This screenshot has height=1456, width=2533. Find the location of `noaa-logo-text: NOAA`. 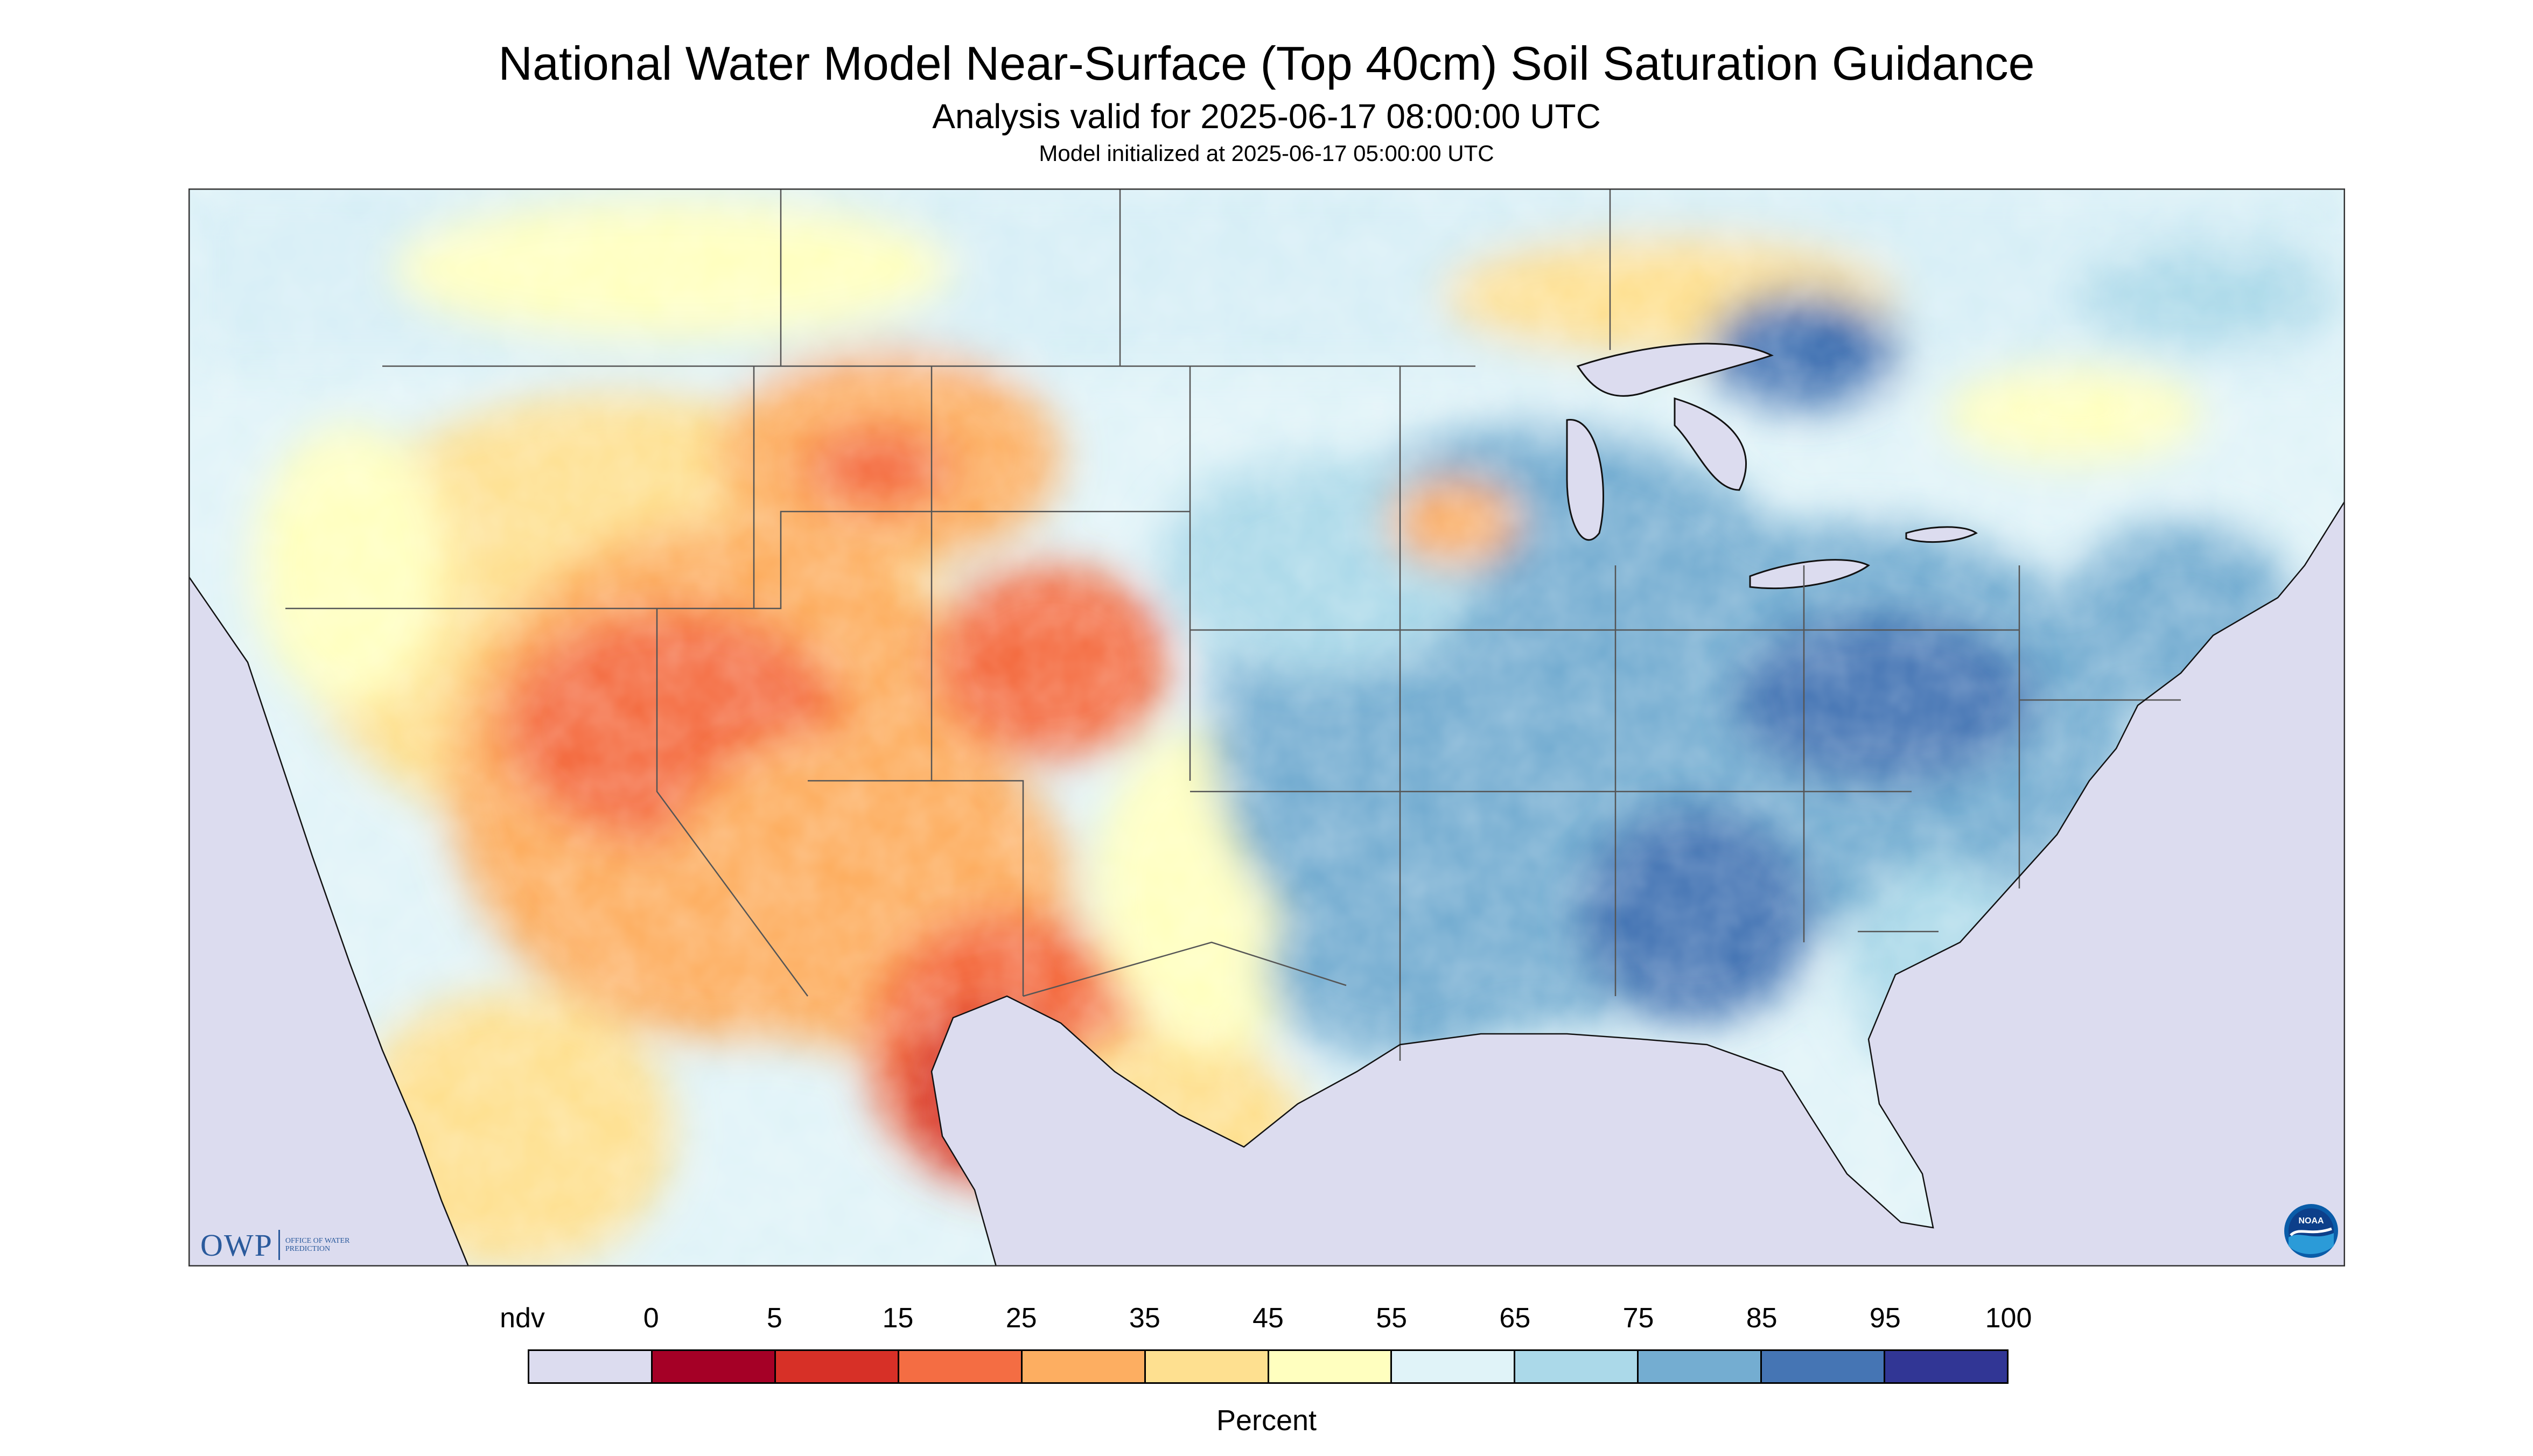

noaa-logo-text: NOAA is located at coordinates (2311, 1221).